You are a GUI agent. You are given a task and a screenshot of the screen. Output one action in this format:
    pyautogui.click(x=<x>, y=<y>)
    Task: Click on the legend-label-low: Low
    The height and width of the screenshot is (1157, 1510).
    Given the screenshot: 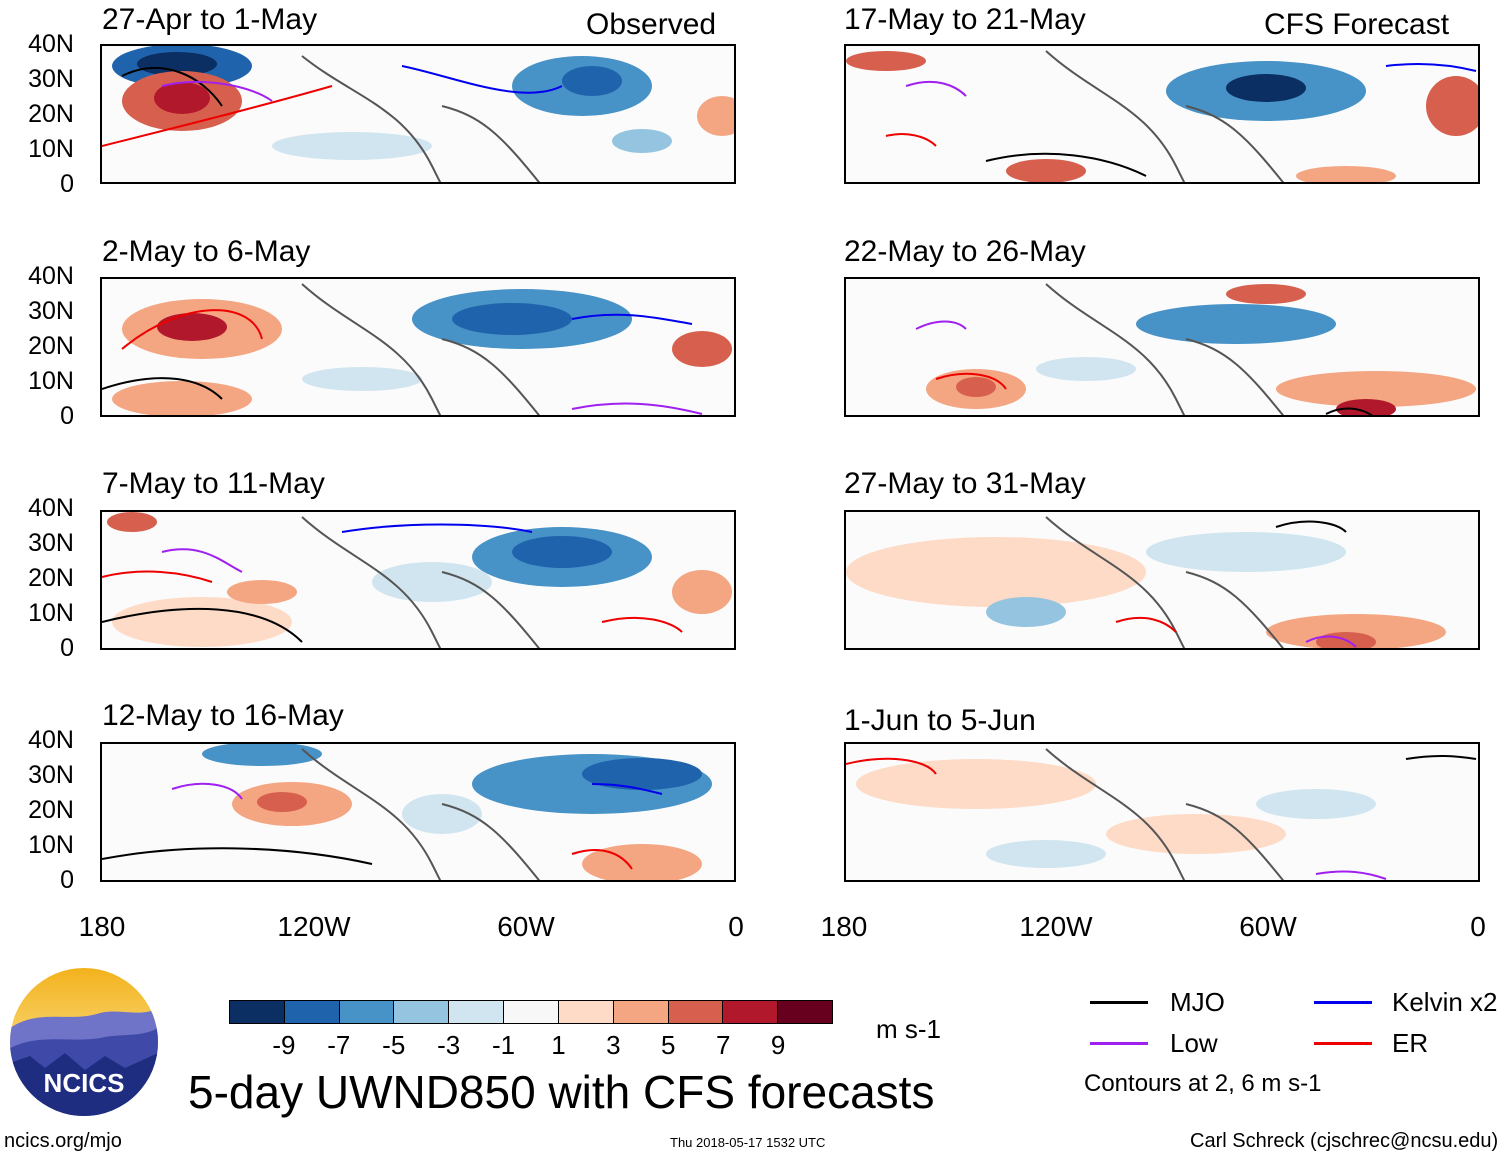 What is the action you would take?
    pyautogui.click(x=1194, y=1043)
    